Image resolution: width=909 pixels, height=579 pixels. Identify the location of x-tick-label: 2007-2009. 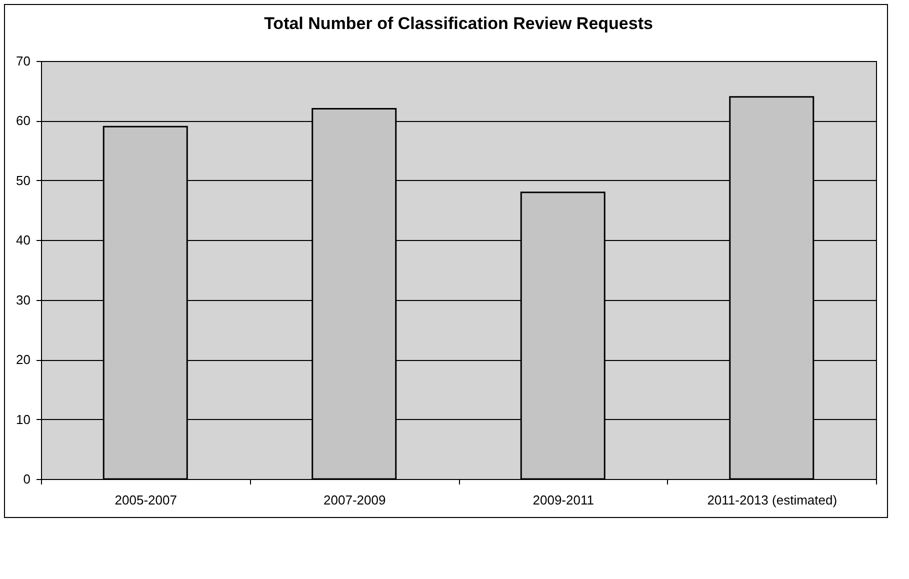
(355, 500).